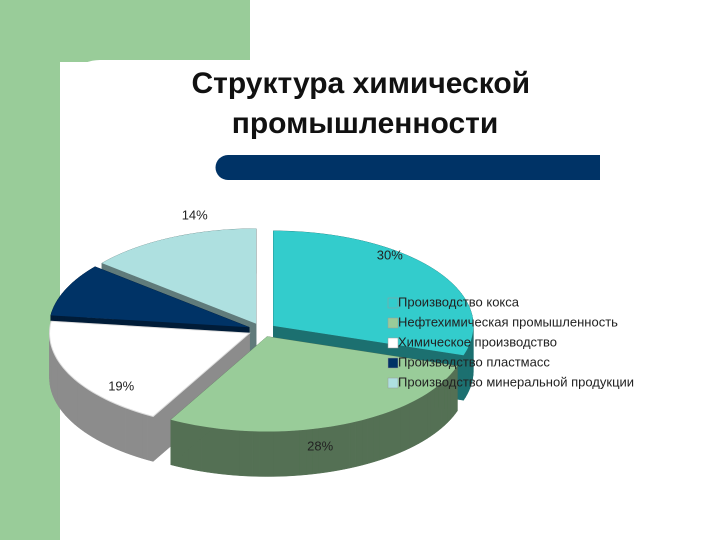 This screenshot has height=545, width=720. Describe the element at coordinates (390, 255) in the screenshot. I see `data-label: 30%` at that location.